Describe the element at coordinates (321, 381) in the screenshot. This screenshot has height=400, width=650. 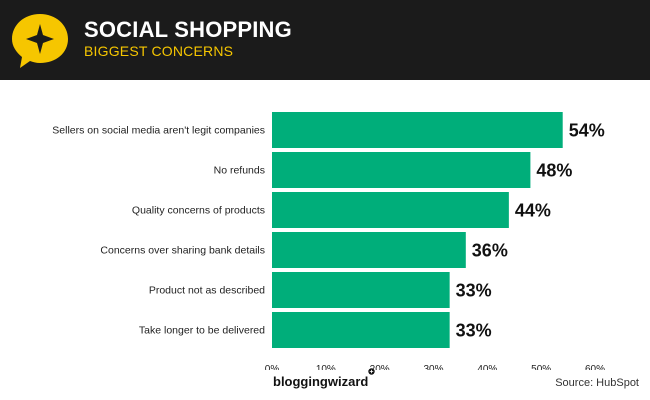
I see `brand-logo-text: bloggingwizard` at that location.